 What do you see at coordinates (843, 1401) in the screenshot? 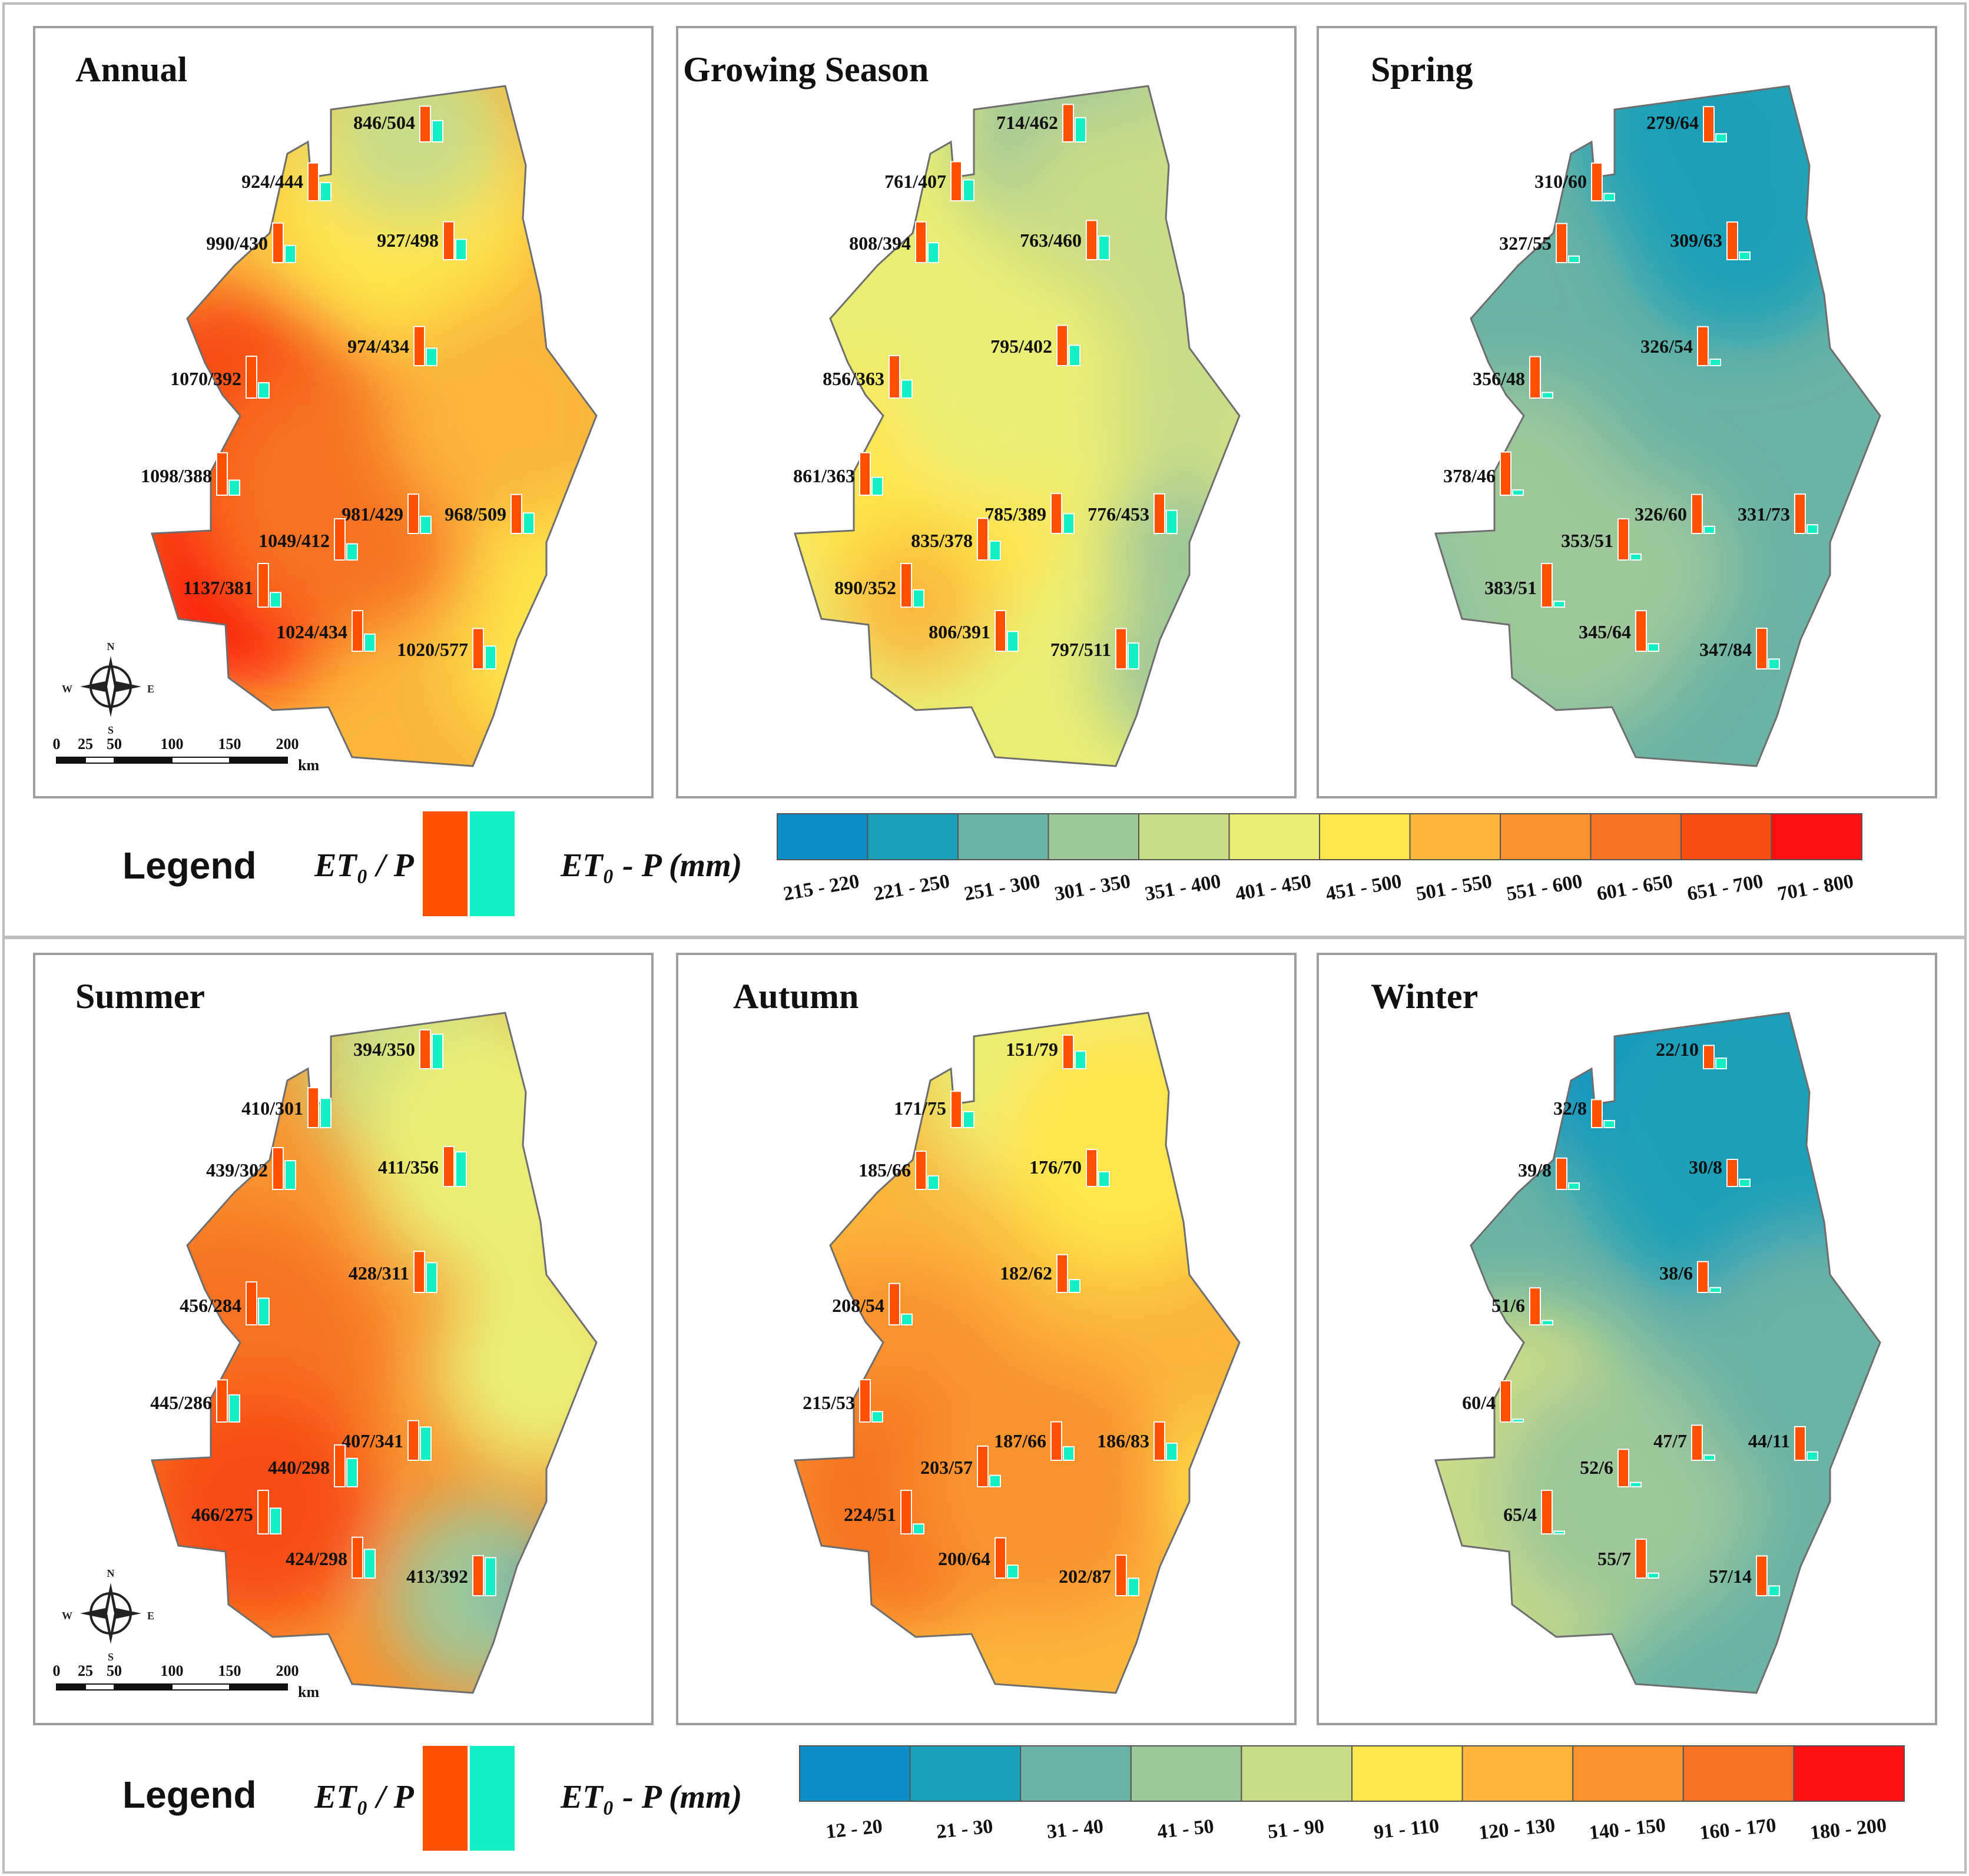
I see `station: 215/53` at bounding box center [843, 1401].